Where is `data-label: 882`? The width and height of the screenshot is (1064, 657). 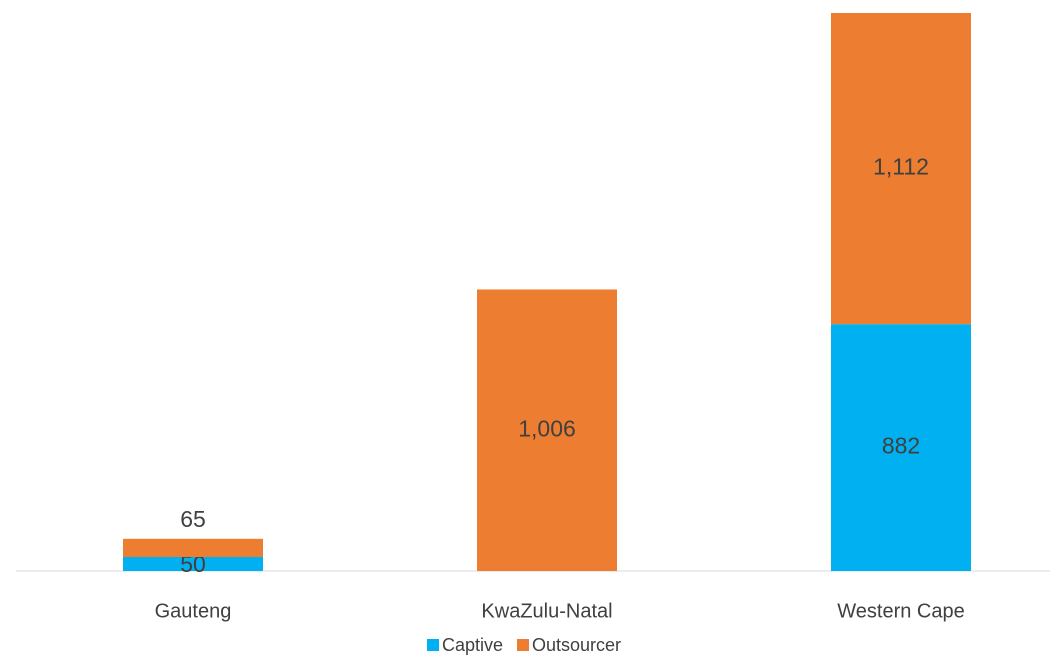 data-label: 882 is located at coordinates (901, 446).